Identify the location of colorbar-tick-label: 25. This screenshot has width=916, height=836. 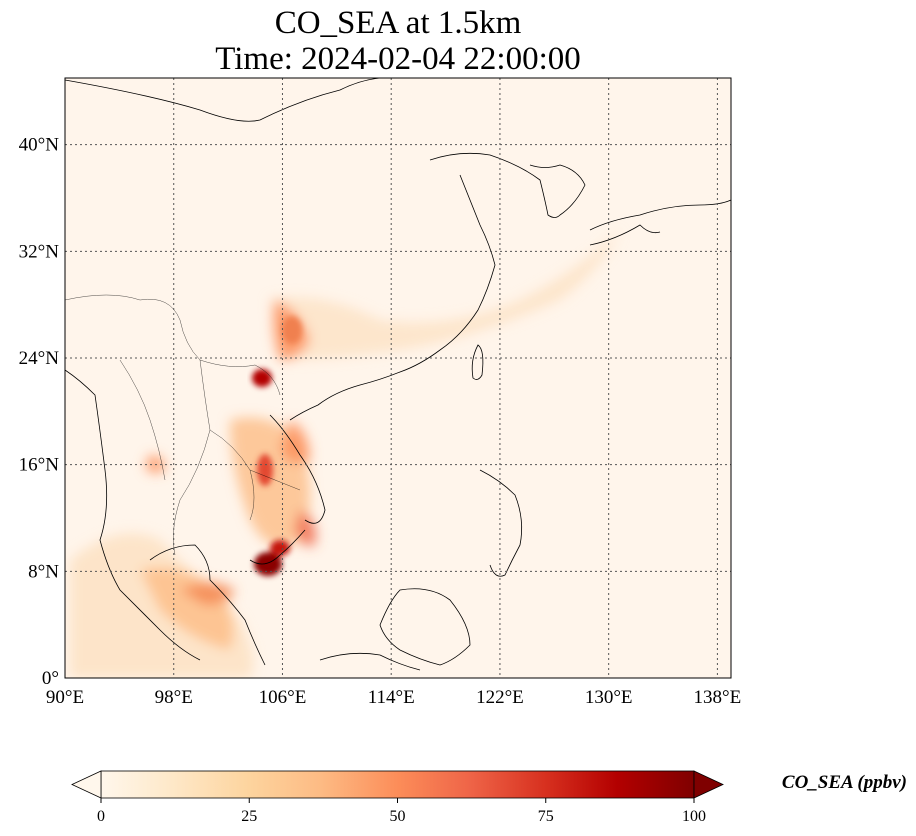
(249, 816).